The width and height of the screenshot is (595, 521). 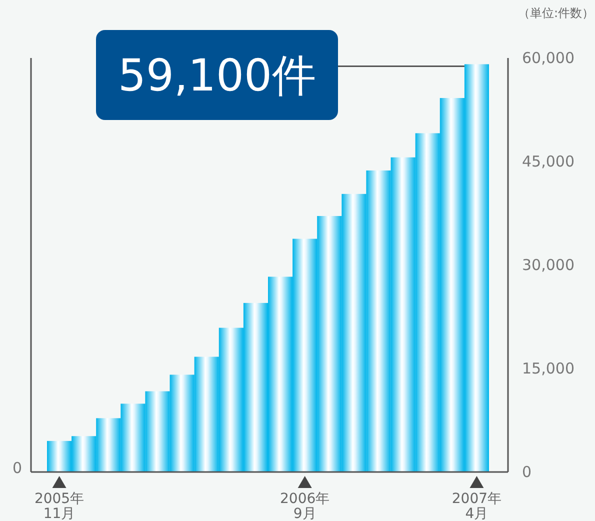 What do you see at coordinates (59, 506) in the screenshot?
I see `x-tick-label: 2005年 11月` at bounding box center [59, 506].